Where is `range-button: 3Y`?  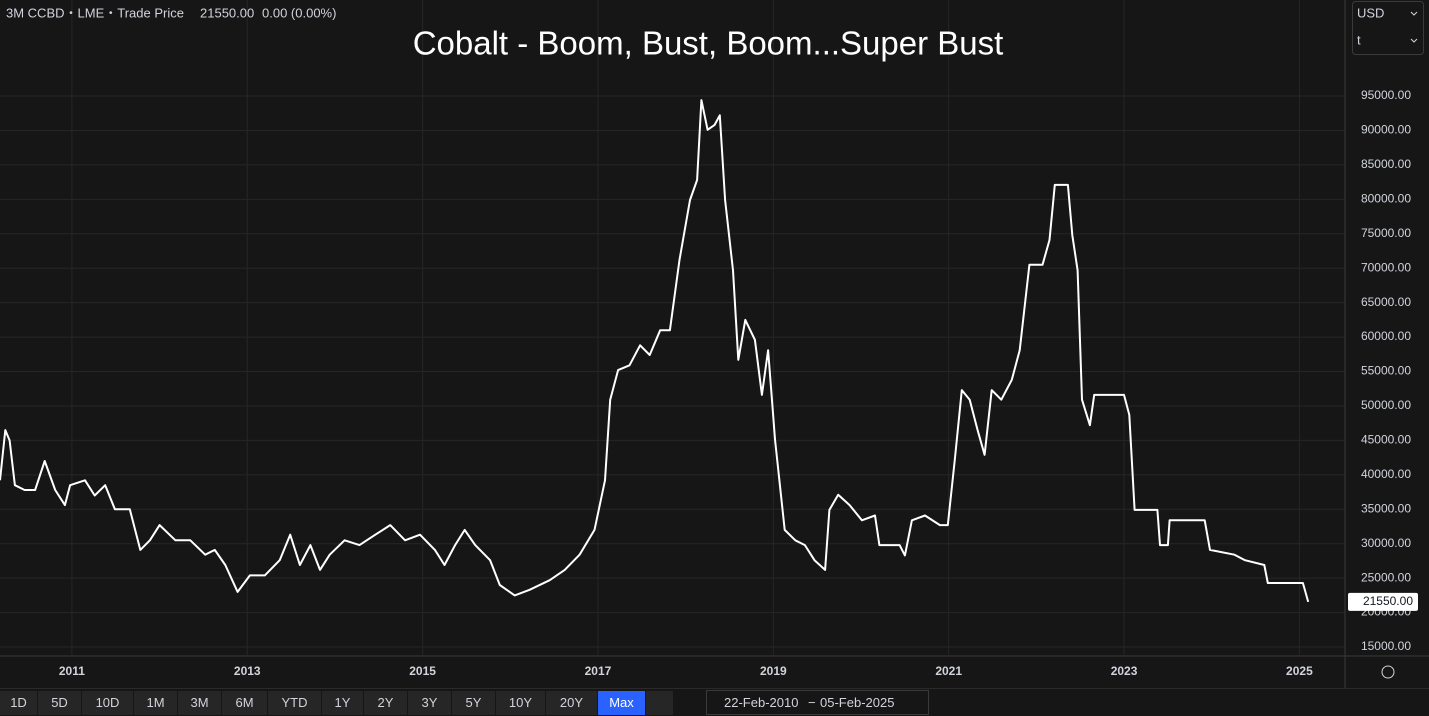
range-button: 3Y is located at coordinates (430, 703).